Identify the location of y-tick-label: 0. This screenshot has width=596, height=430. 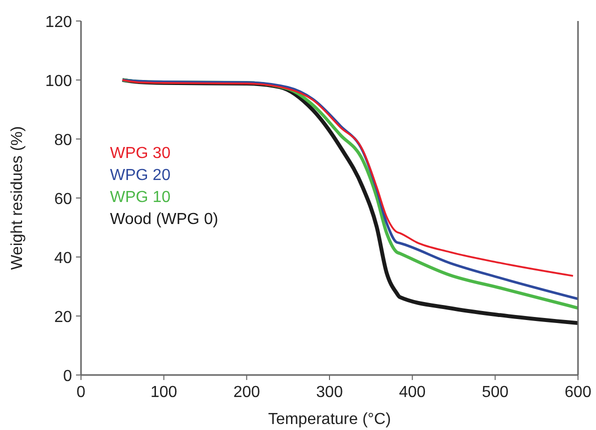
(67, 376).